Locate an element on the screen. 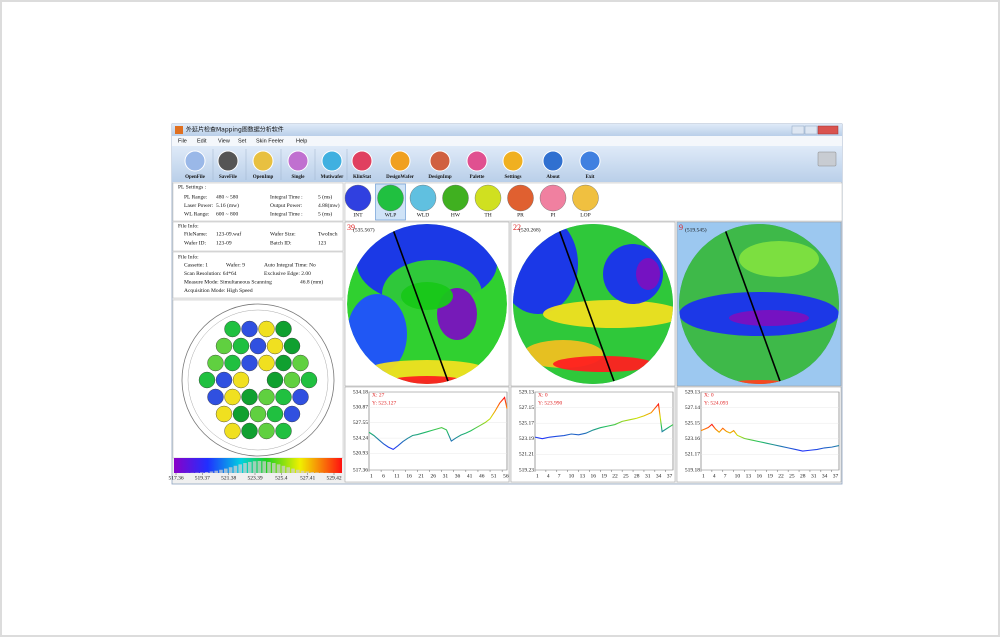 This screenshot has width=1000, height=637. toolbar-button: SaveFile is located at coordinates (228, 177).